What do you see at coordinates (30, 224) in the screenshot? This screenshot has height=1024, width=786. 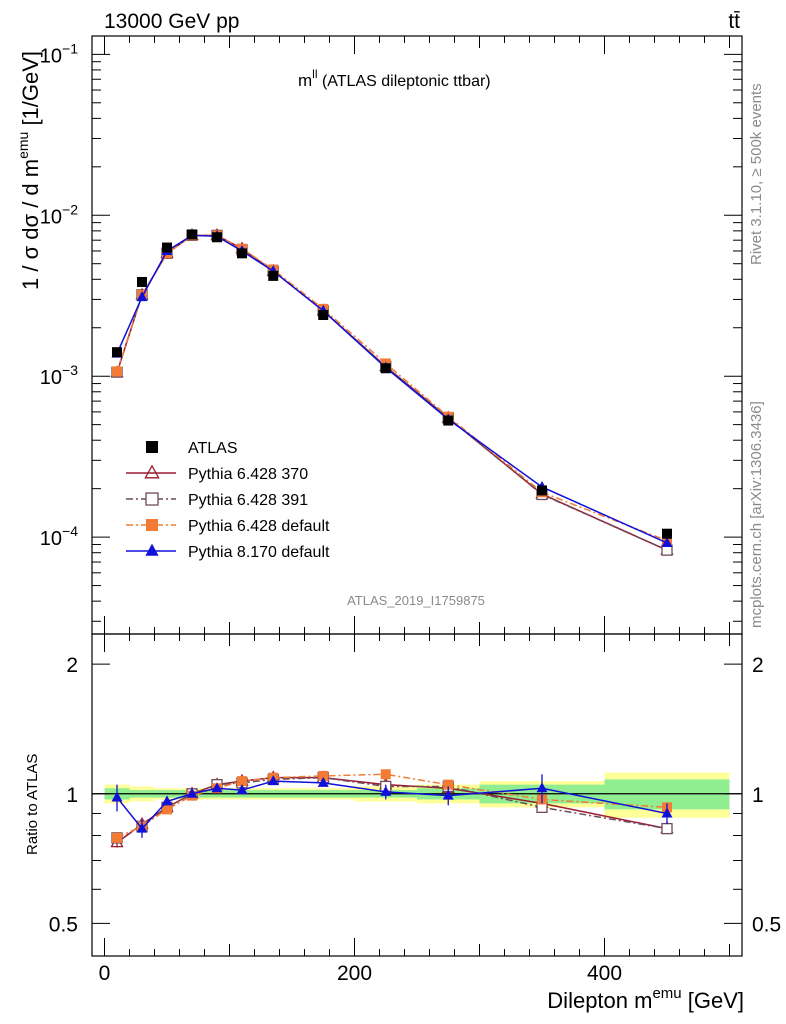 I see `main-y-axis-label-text: 1 / σ dσ / d m` at bounding box center [30, 224].